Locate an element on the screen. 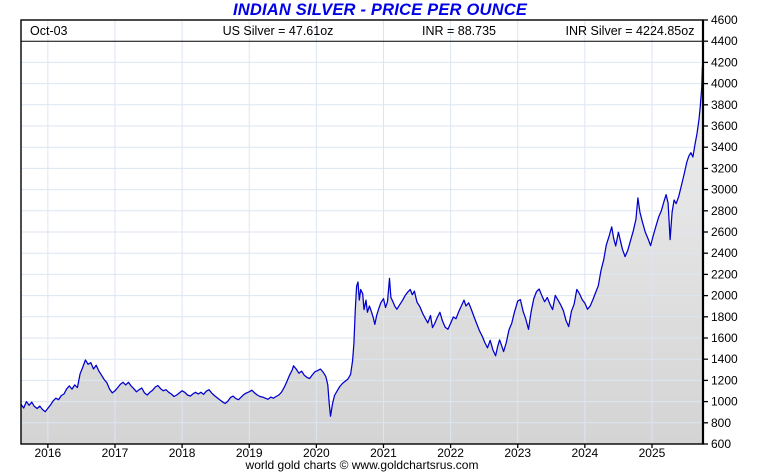  x-tick-label: 2022 is located at coordinates (450, 453).